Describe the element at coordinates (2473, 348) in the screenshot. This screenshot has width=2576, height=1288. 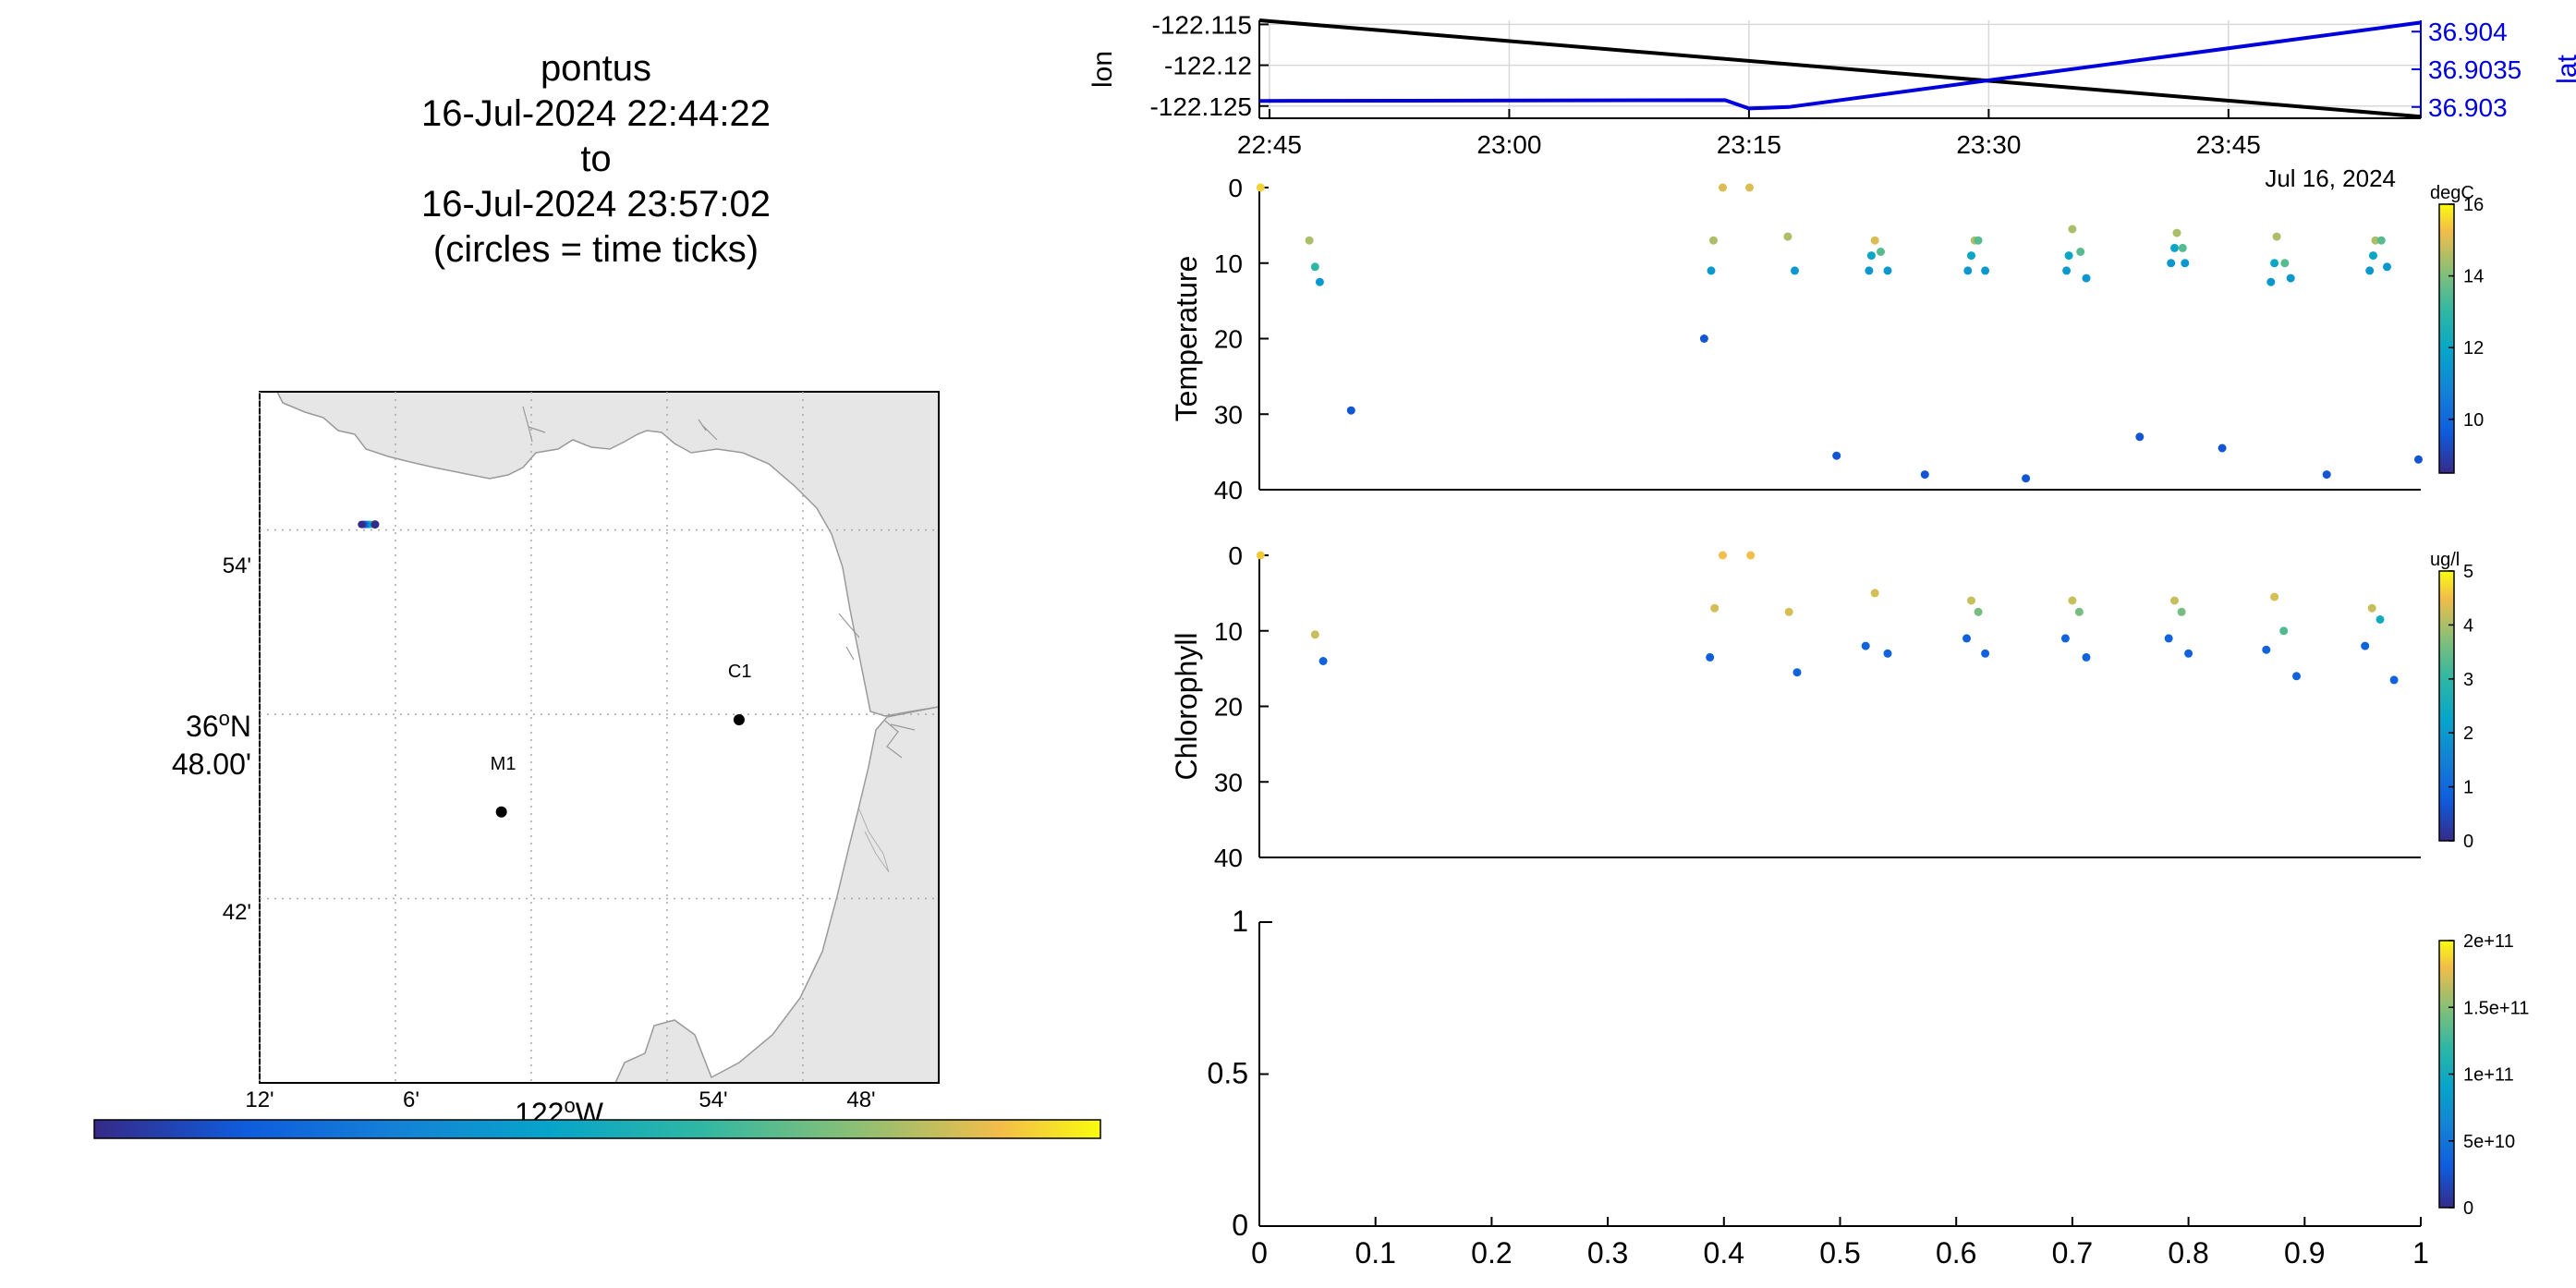
I see `temperature-colorbar-tick-label: 12` at that location.